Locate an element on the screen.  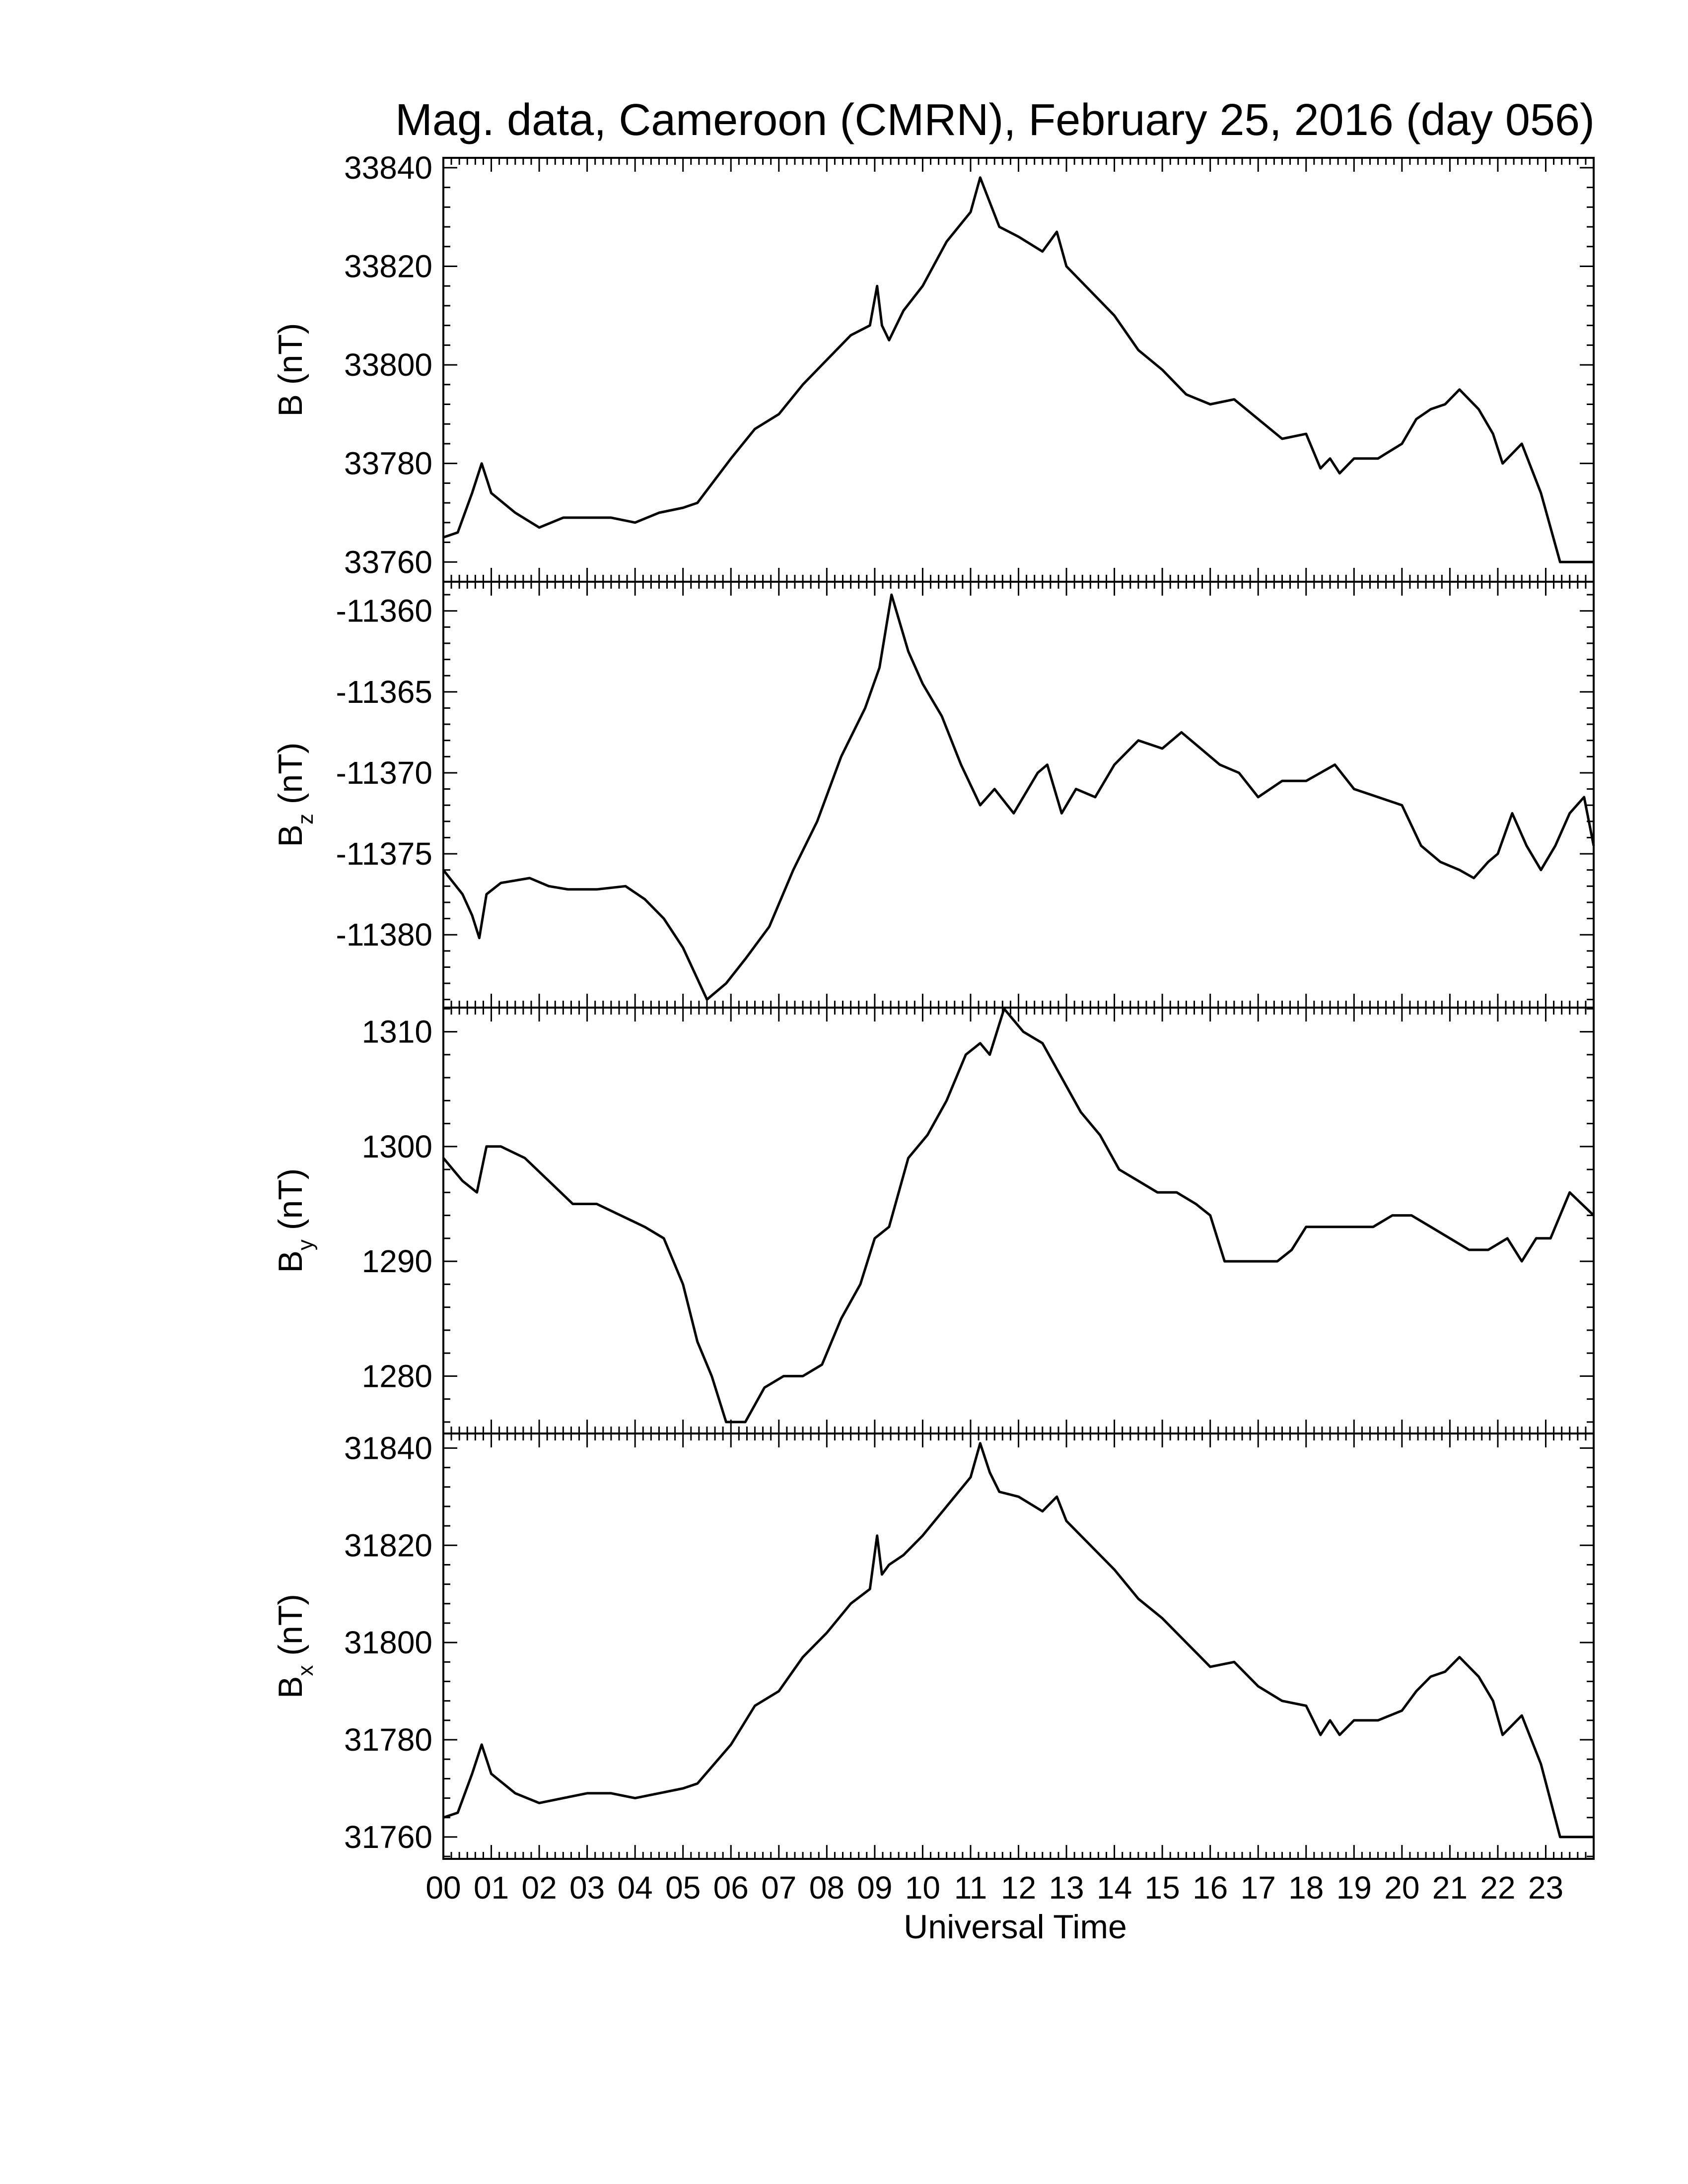
x-tick-label: 22 is located at coordinates (1497, 1888).